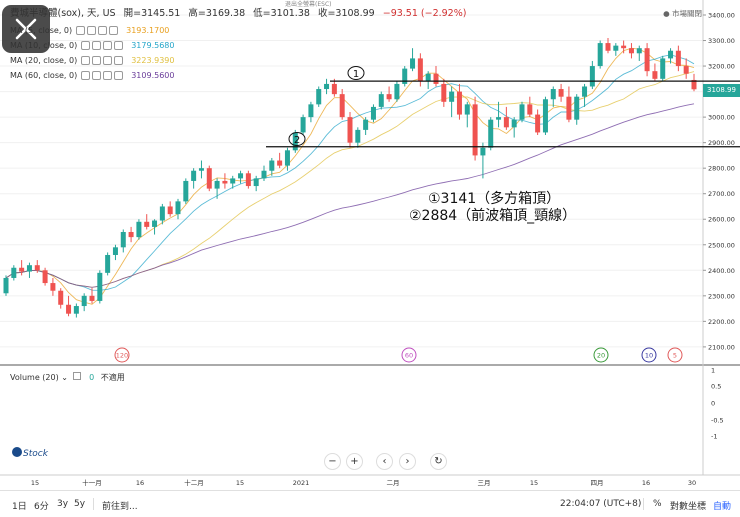  I want to click on time-tick-label: 30, so click(692, 483).